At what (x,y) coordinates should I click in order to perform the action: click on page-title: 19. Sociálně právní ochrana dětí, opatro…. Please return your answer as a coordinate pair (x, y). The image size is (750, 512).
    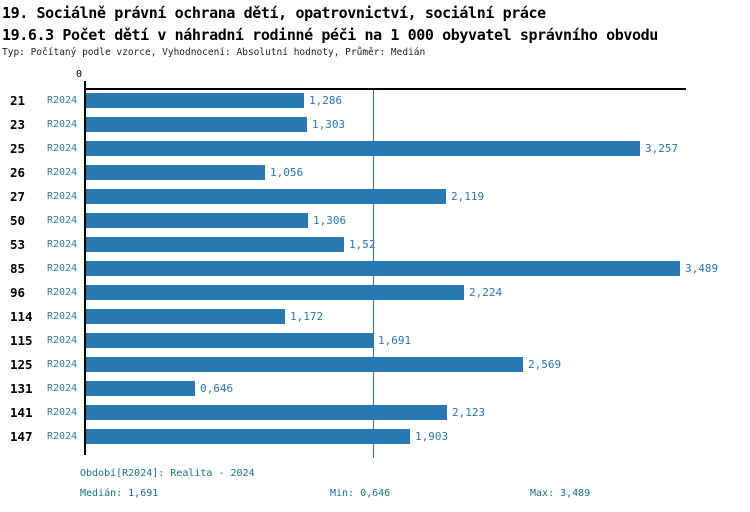
    Looking at the image, I should click on (274, 13).